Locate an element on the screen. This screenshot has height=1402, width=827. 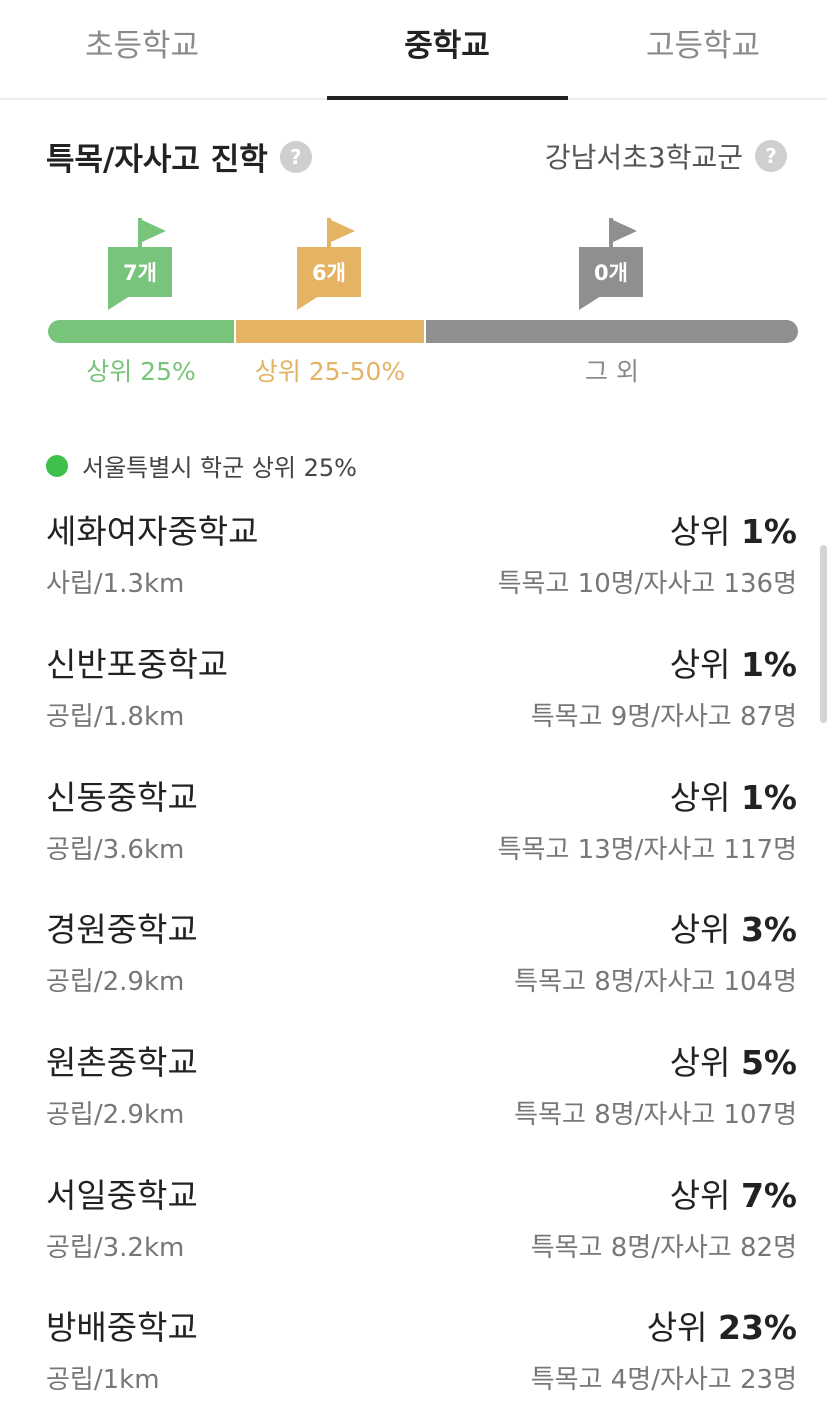
range-label-top25: 상위 25% is located at coordinates (141, 371).